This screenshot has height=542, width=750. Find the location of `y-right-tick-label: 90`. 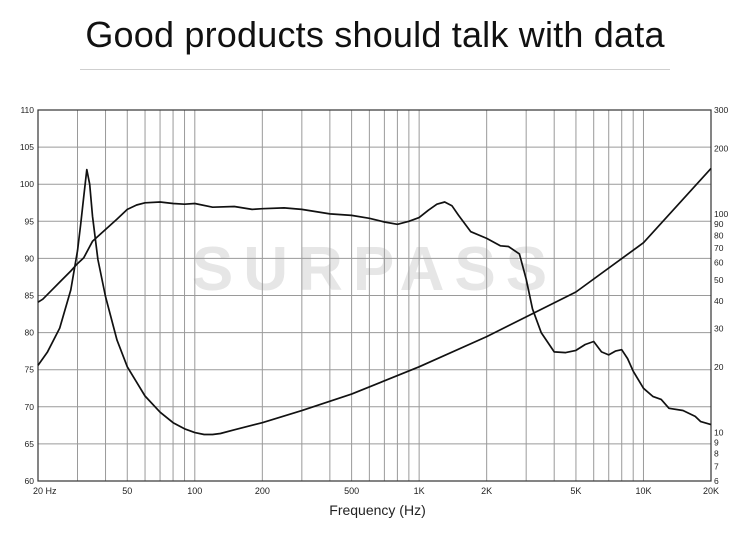

y-right-tick-label: 90 is located at coordinates (719, 224).